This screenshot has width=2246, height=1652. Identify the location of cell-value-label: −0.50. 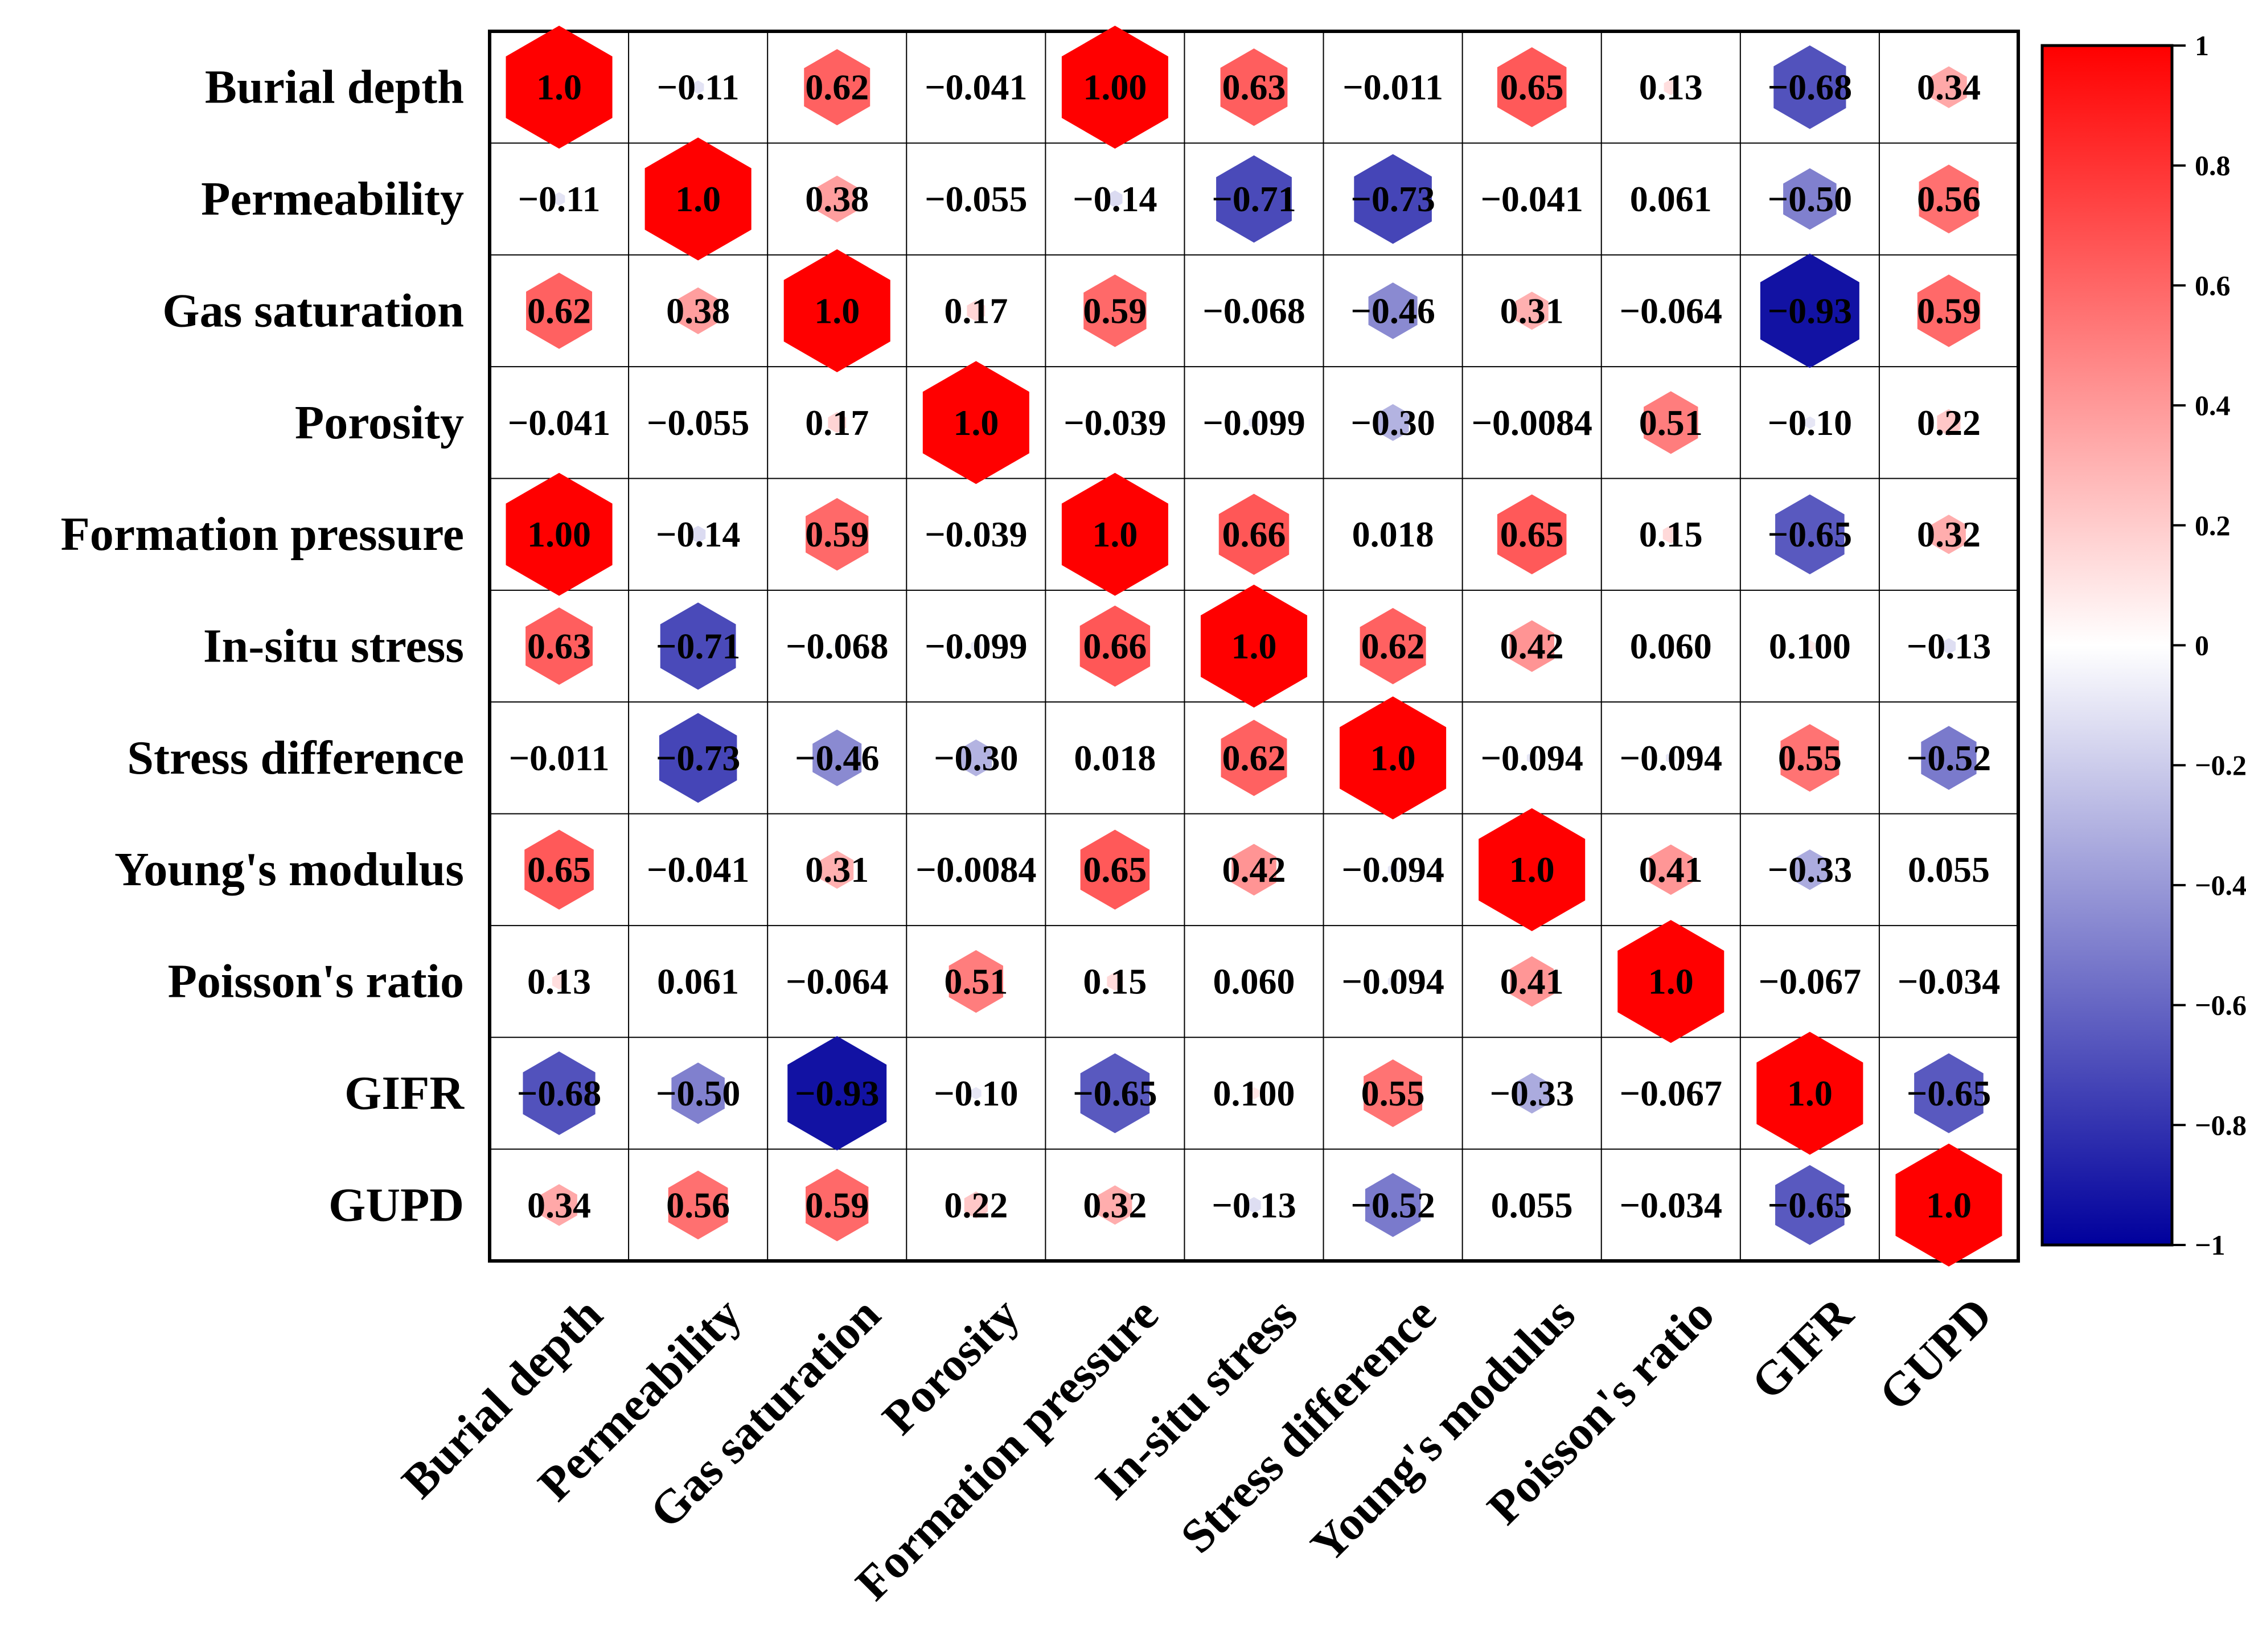
(698, 1093).